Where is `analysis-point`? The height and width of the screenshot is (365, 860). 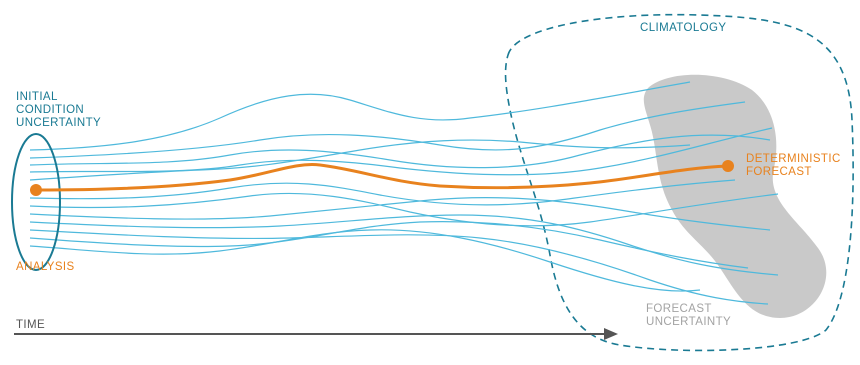
analysis-point is located at coordinates (36, 190).